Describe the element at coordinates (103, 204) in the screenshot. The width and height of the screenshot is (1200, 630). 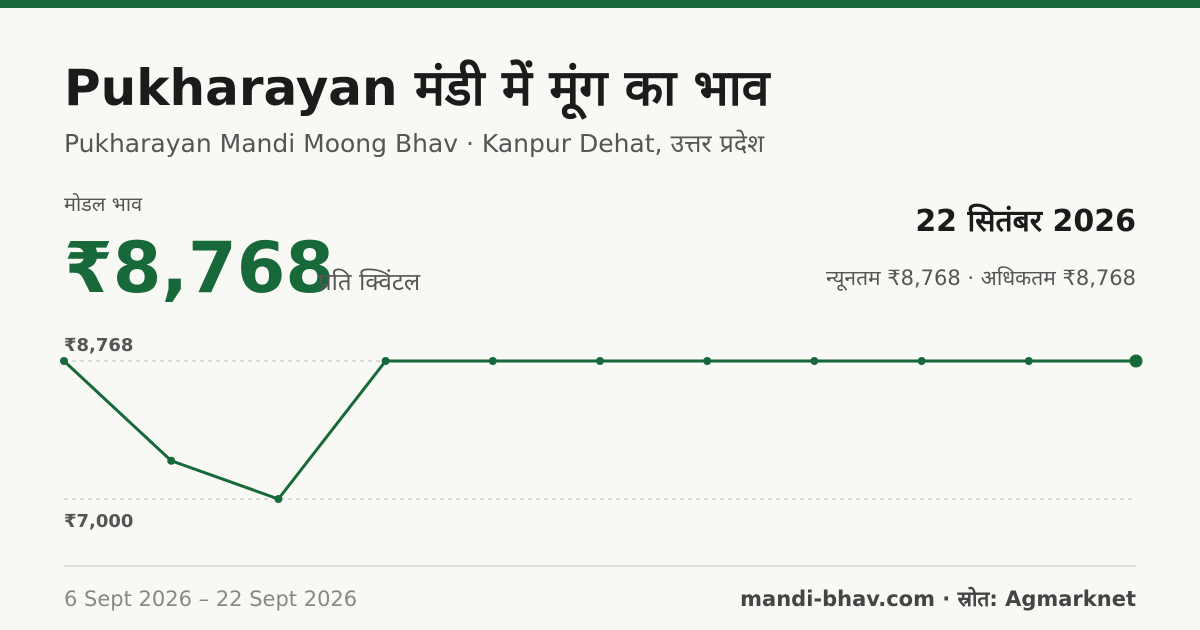
I see `price-label: मोडल भाव` at that location.